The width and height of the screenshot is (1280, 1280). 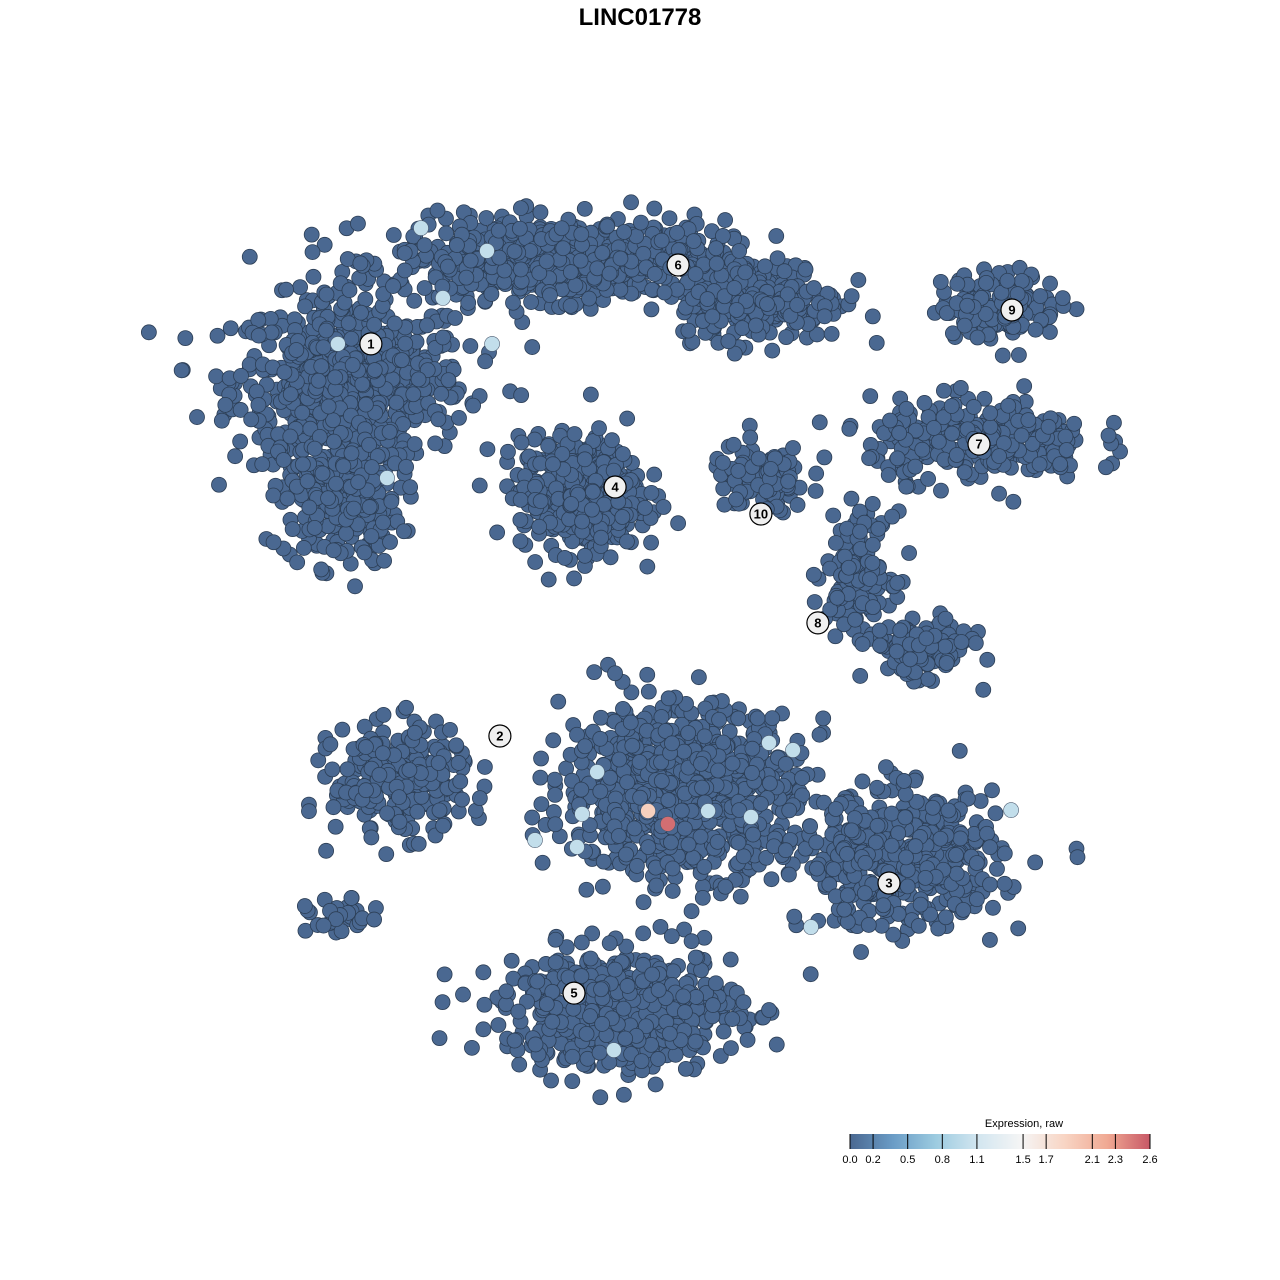 I want to click on chart-title: LINC01778, so click(x=640, y=17).